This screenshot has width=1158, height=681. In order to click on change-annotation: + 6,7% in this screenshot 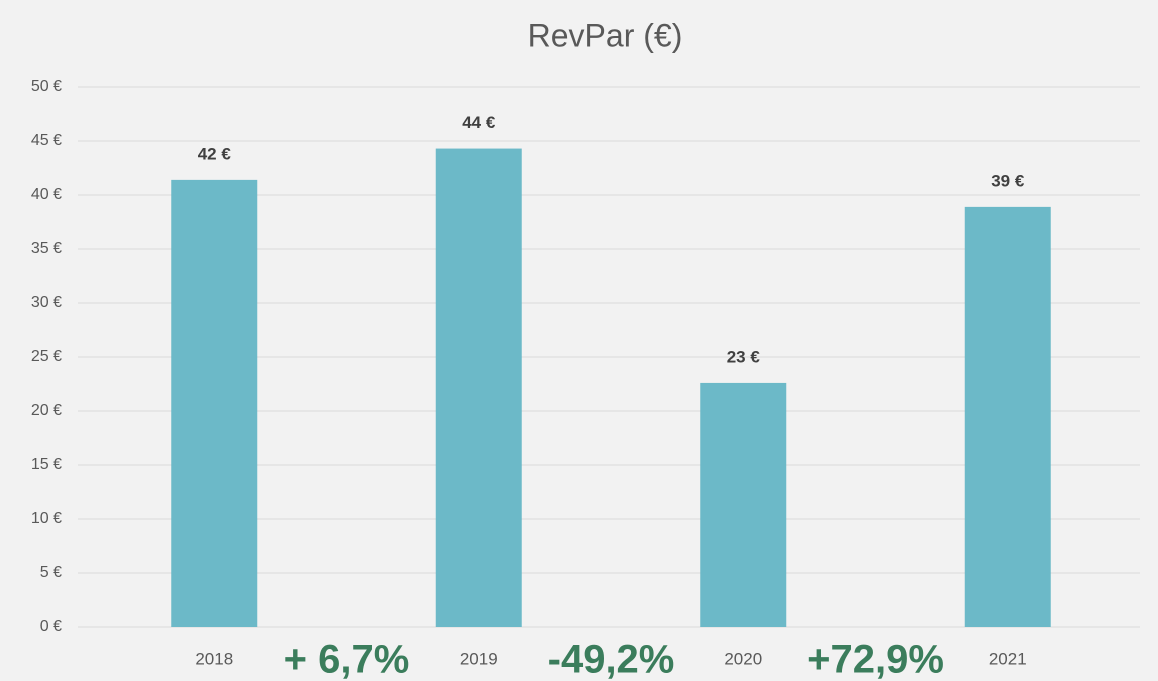, I will do `click(347, 659)`.